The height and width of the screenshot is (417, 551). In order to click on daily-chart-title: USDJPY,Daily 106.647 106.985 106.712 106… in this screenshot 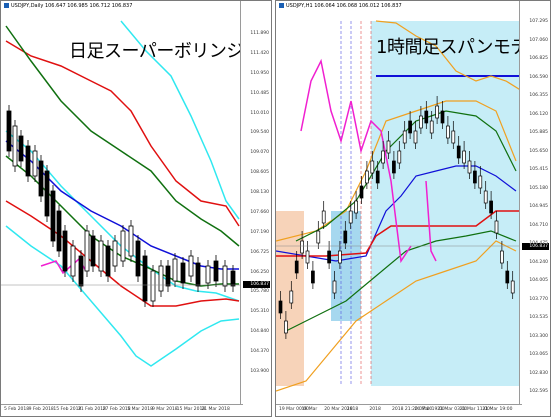, I will do `click(68, 6)`.